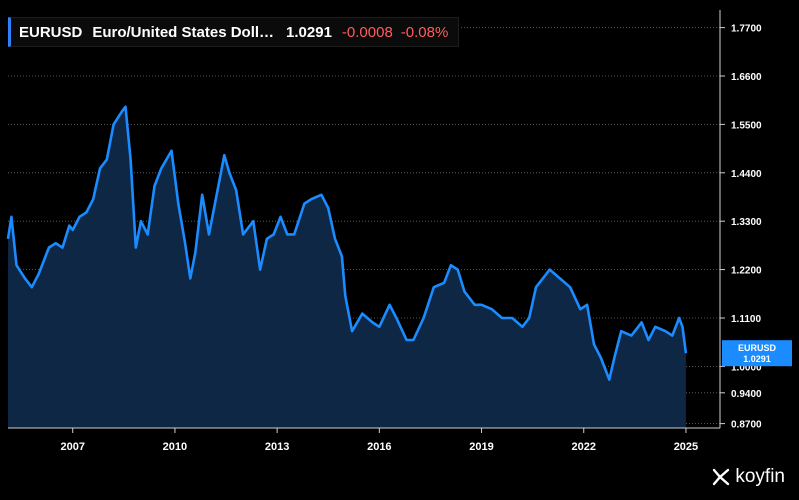 The image size is (799, 500). Describe the element at coordinates (757, 348) in the screenshot. I see `price-tag-label: EURUSD` at that location.